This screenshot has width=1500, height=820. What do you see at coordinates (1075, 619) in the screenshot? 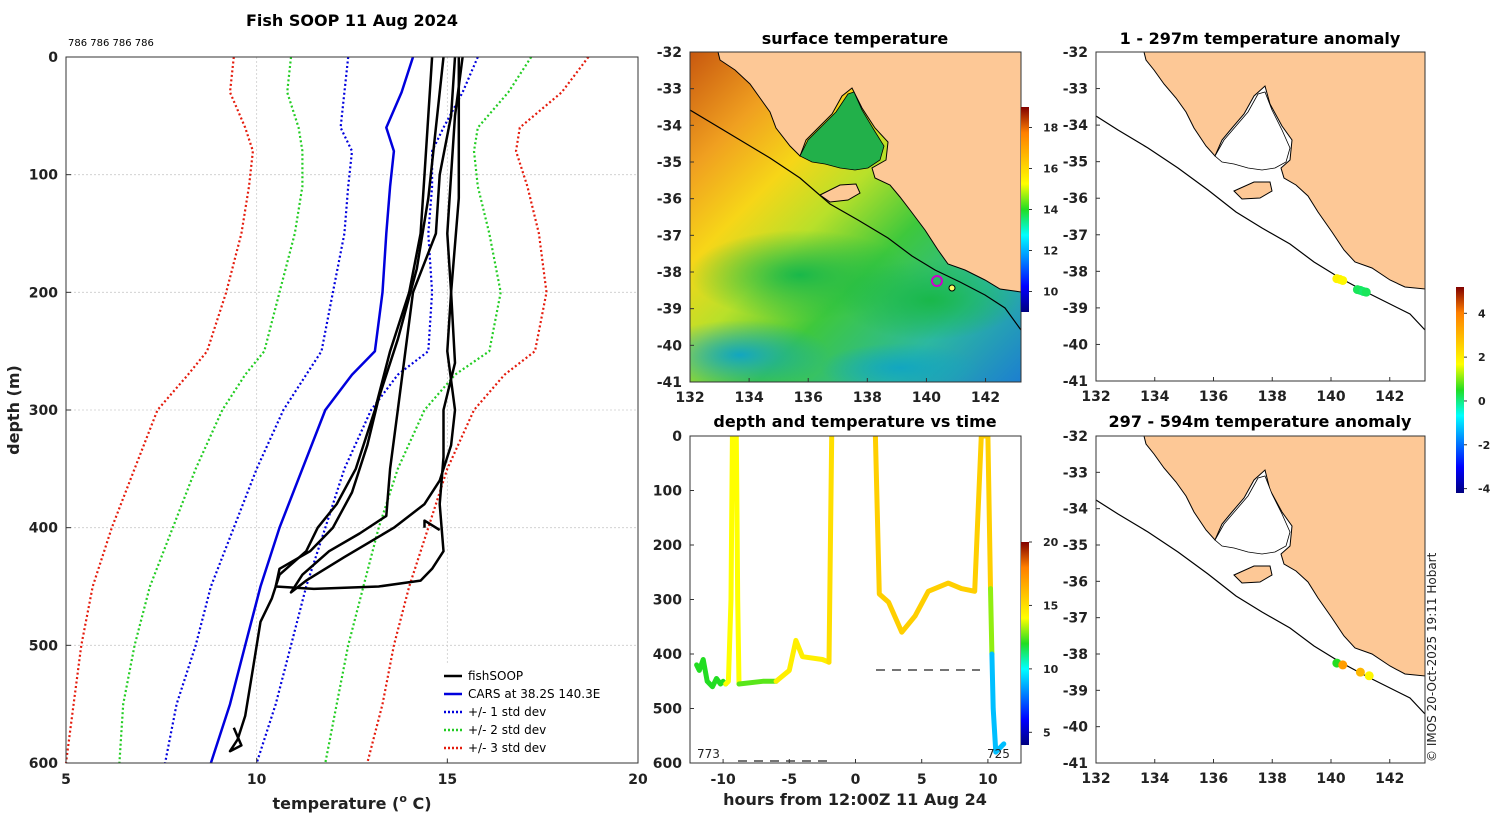
I see `anom2-y-tick-label: -37` at bounding box center [1075, 619].